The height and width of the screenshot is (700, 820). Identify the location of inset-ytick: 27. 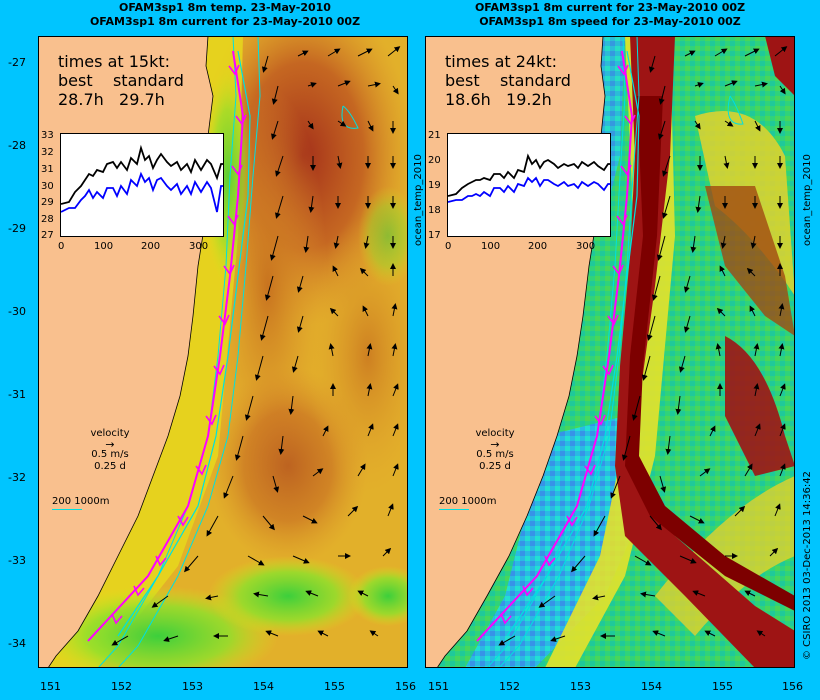
(47, 235).